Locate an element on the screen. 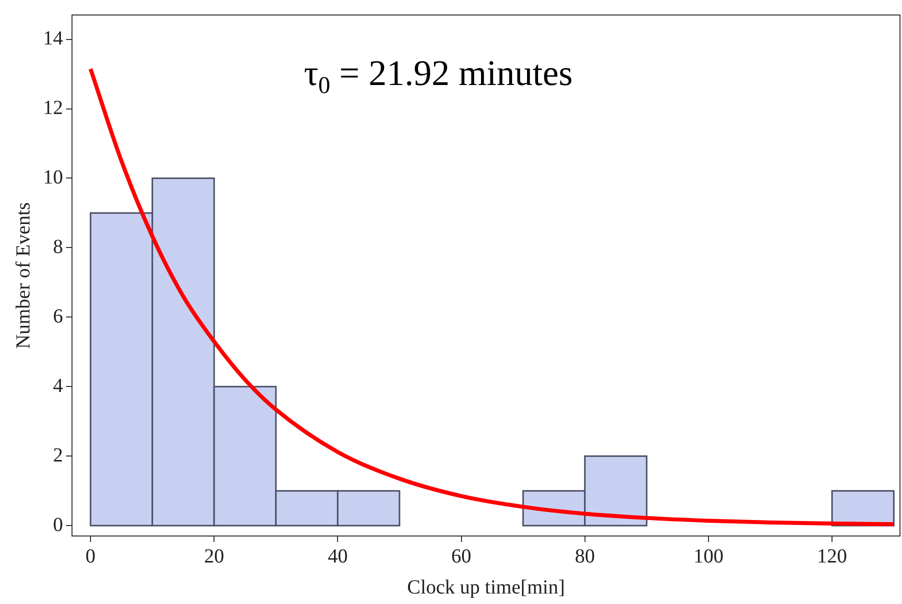 This screenshot has height=604, width=902. y-tick-label: 8 is located at coordinates (58, 247).